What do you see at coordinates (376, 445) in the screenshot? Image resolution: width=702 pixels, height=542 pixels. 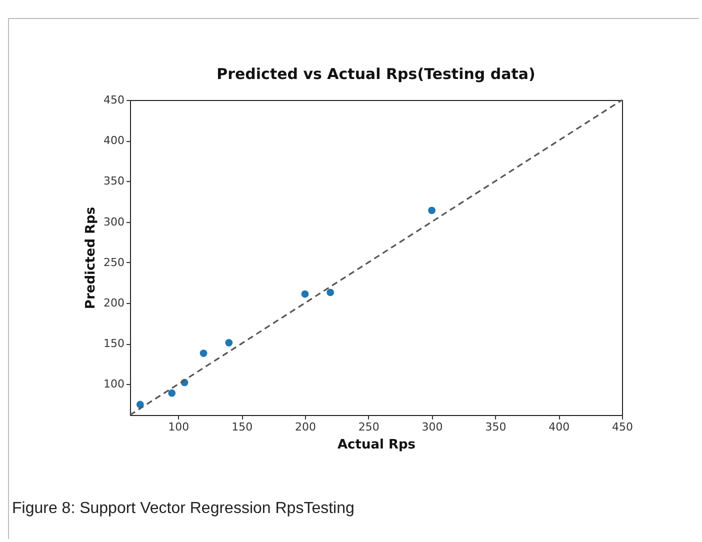 I see `x-axis-title: Actual Rps` at bounding box center [376, 445].